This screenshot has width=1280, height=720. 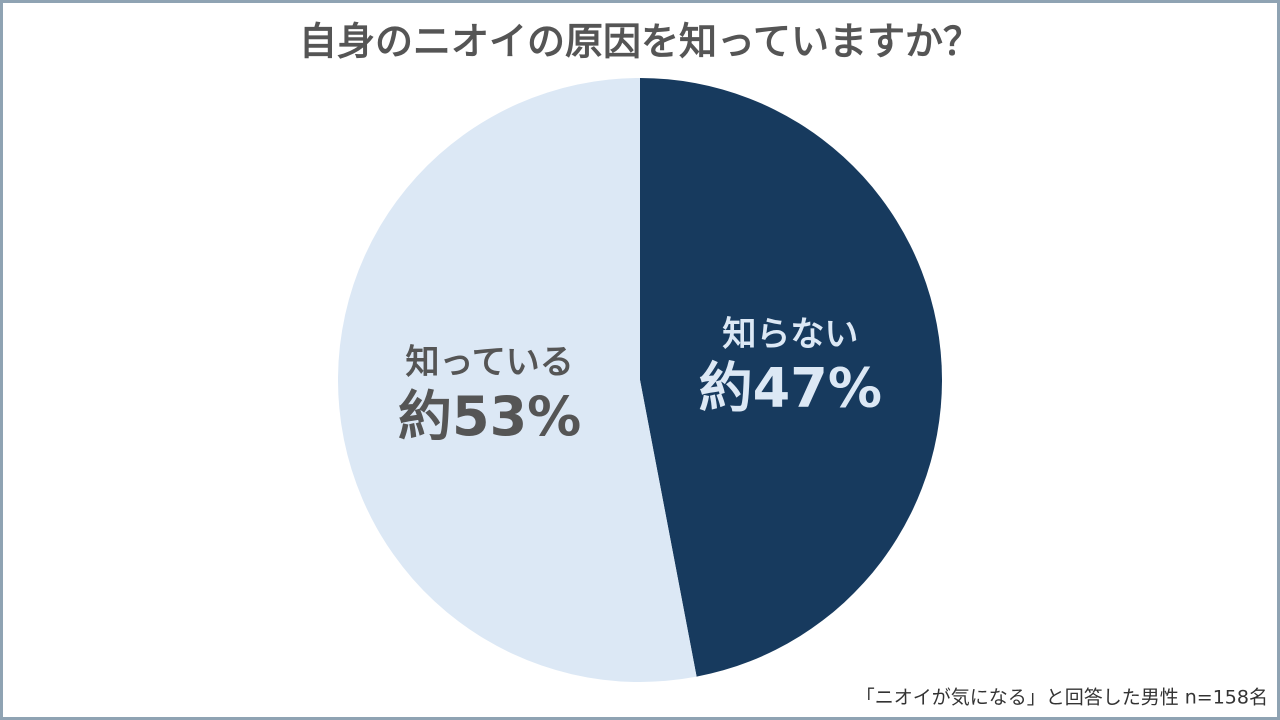 I want to click on slice-label: 知らない, so click(x=790, y=334).